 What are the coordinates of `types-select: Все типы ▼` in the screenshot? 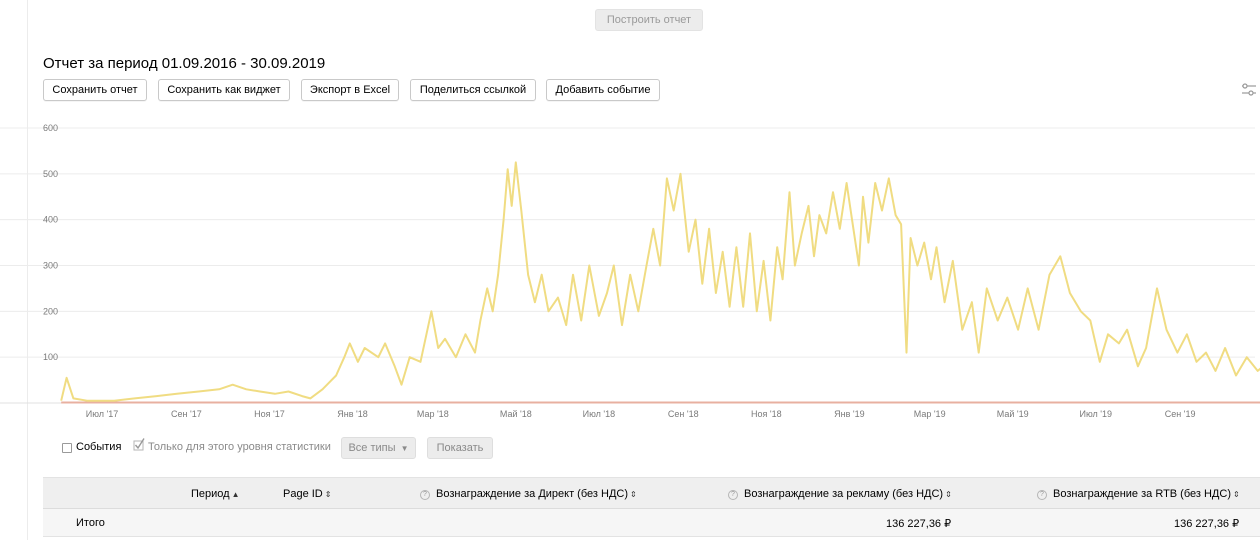 It's located at (378, 448).